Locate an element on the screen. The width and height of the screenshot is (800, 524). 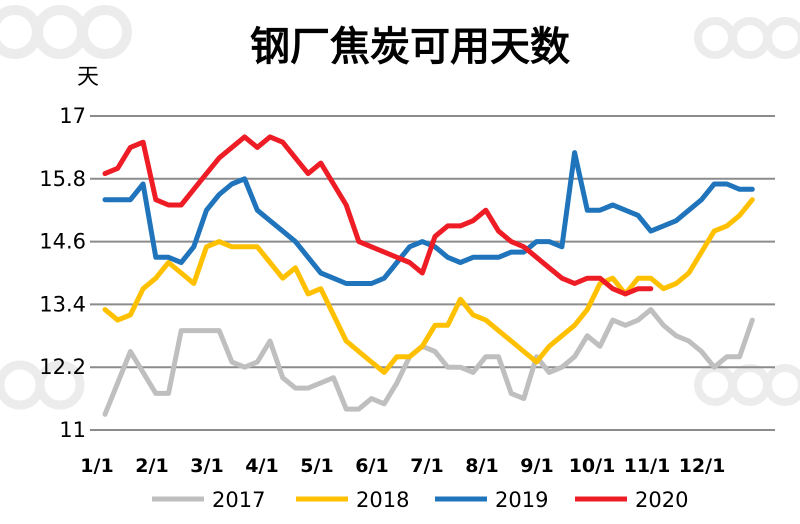
y-tick-label: 14.6 is located at coordinates (62, 242).